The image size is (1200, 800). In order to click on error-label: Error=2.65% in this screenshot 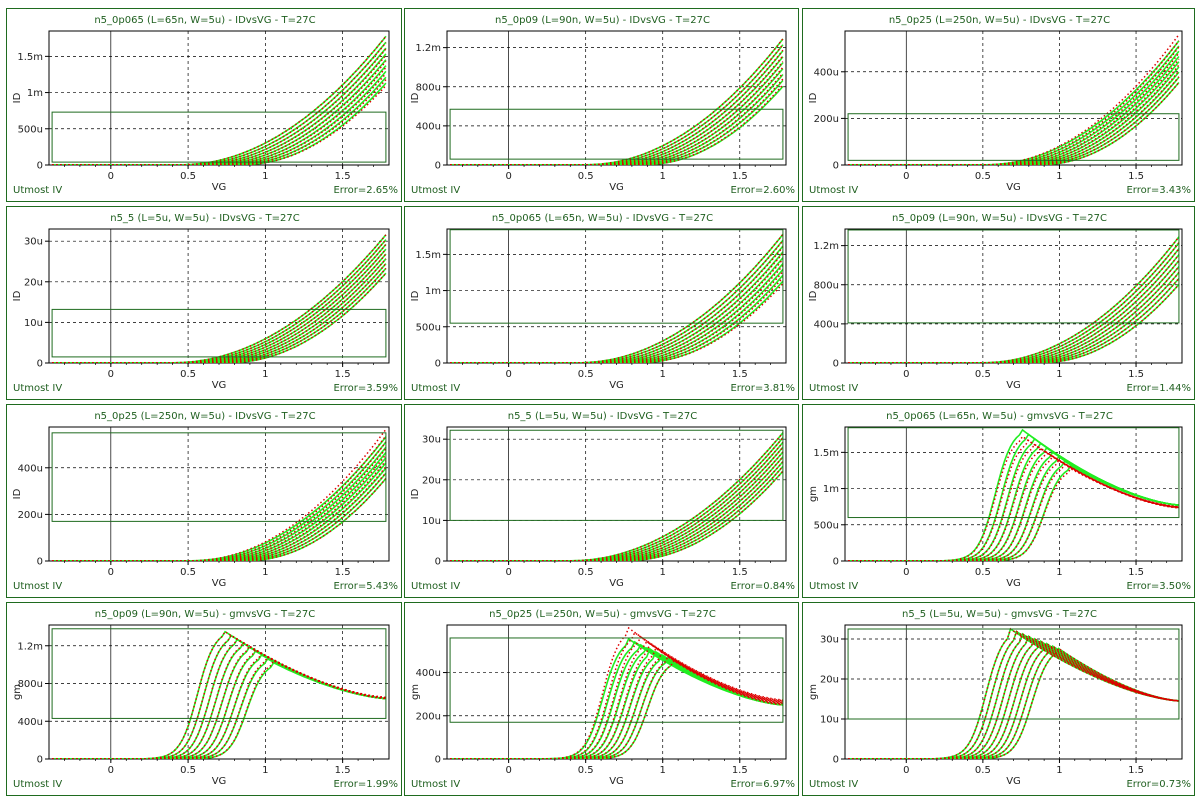, I will do `click(365, 190)`.